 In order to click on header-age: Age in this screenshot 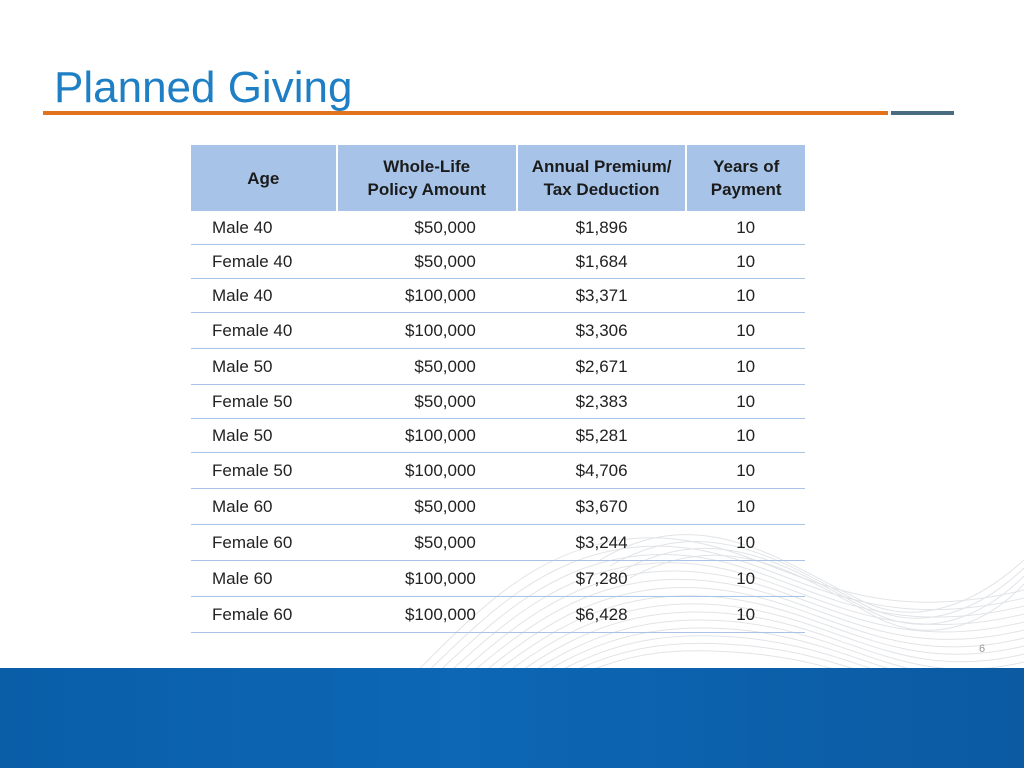, I will do `click(264, 178)`.